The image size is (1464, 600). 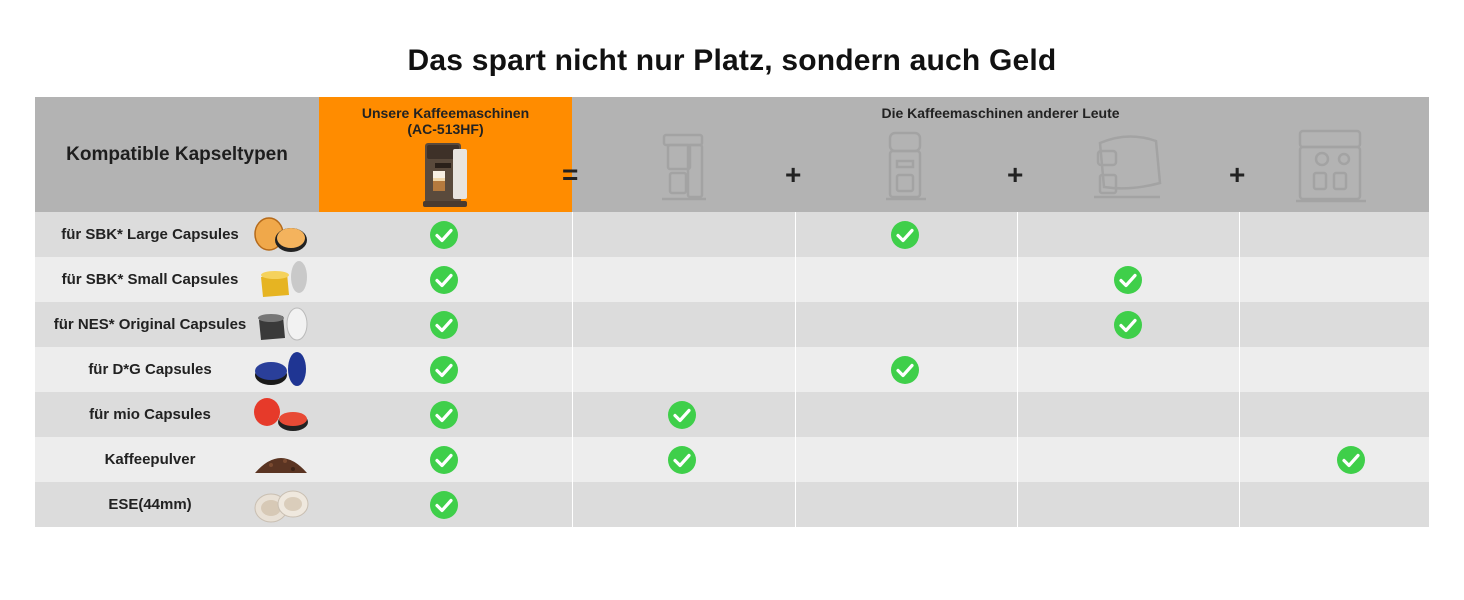 I want to click on nes-capsule-icon, so click(x=283, y=324).